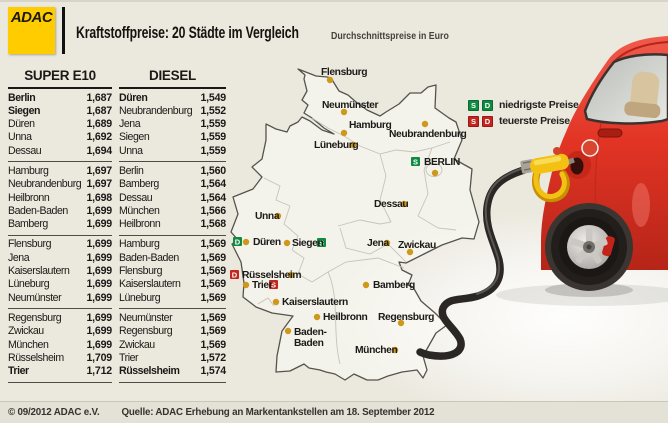 This screenshot has height=423, width=668. Describe the element at coordinates (590, 148) in the screenshot. I see `fuel-filler-flap` at that location.